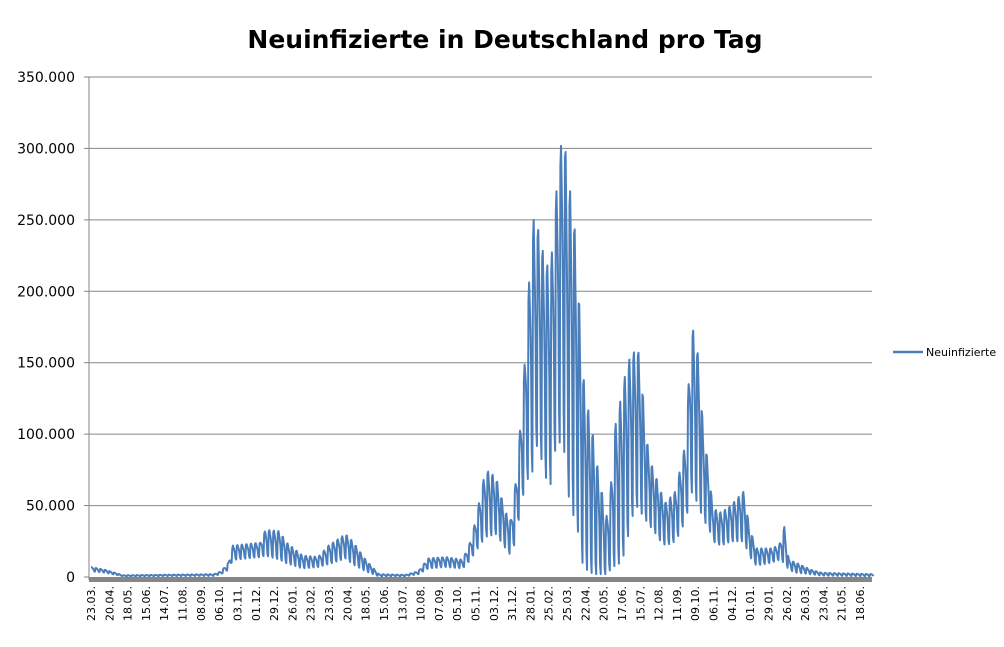 The image size is (1004, 647). Describe the element at coordinates (549, 603) in the screenshot. I see `x-tick-label: 25.02.` at that location.